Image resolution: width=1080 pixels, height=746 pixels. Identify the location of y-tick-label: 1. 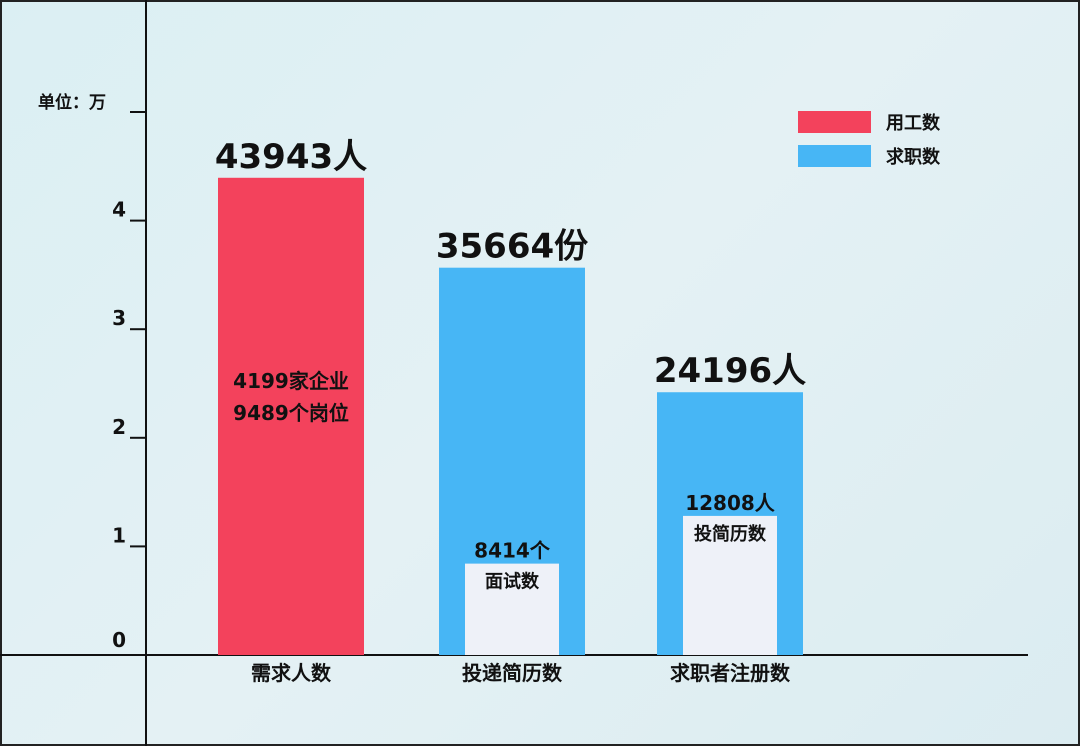
(119, 535).